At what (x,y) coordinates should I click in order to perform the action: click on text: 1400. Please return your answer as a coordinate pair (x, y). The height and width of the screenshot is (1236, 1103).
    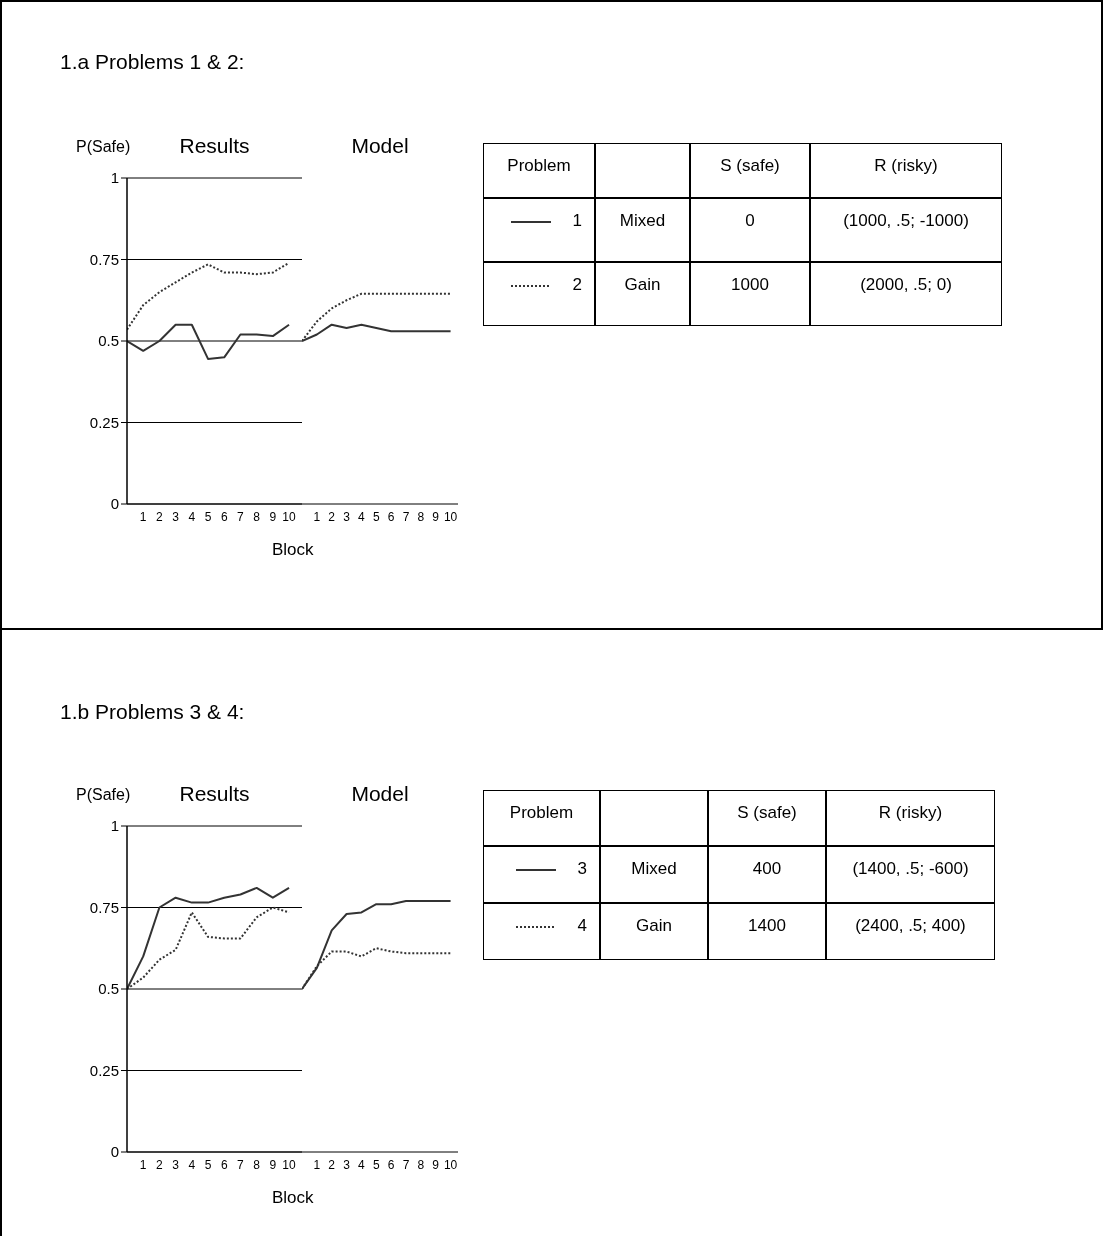
    Looking at the image, I should click on (767, 931).